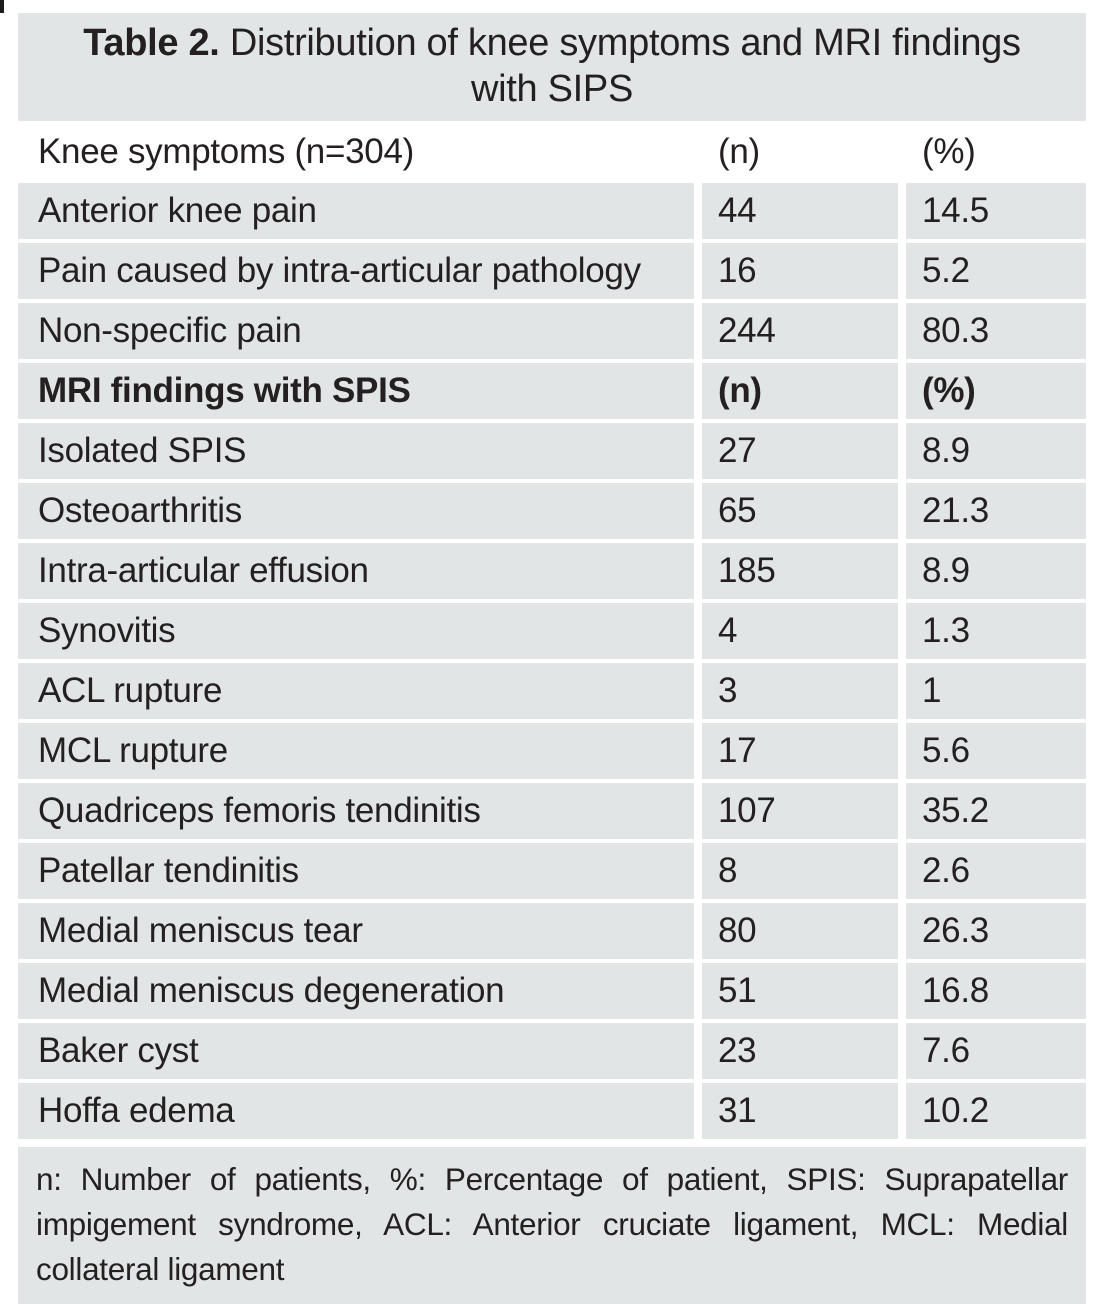 This screenshot has height=1304, width=1104. Describe the element at coordinates (356, 931) in the screenshot. I see `row-label: Medial meniscus tear` at that location.